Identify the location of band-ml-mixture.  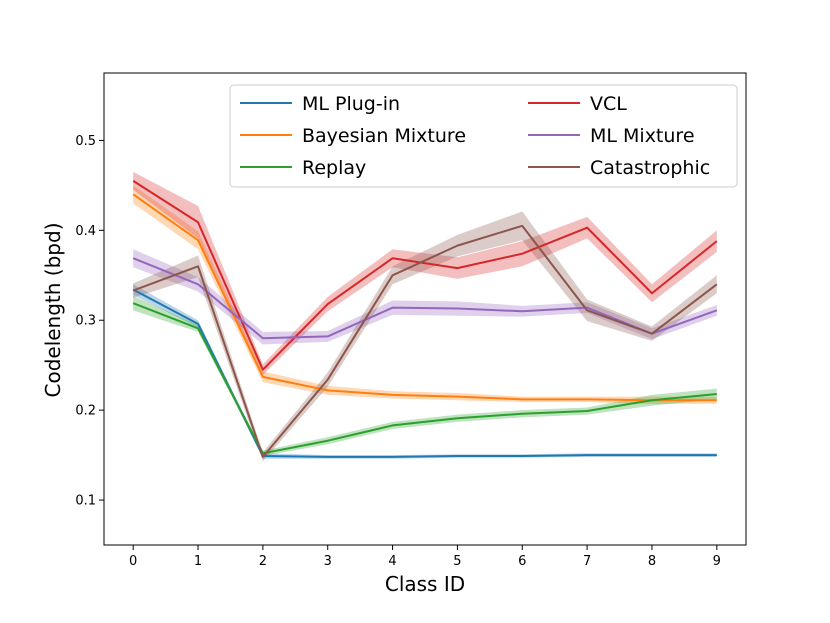
(425, 297).